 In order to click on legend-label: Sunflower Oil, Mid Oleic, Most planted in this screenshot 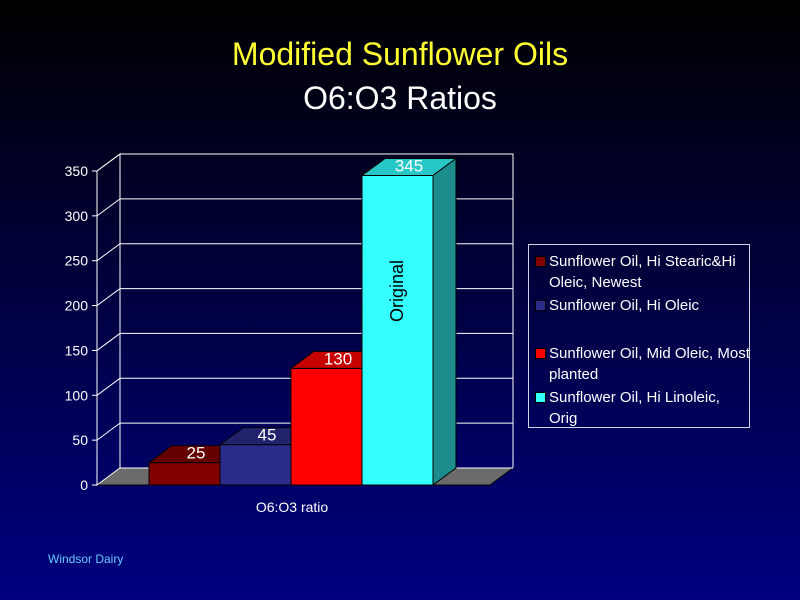, I will do `click(649, 364)`.